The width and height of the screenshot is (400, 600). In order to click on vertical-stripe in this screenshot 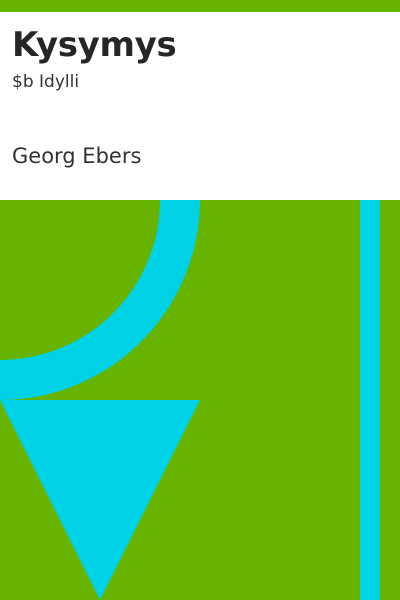, I will do `click(370, 400)`.